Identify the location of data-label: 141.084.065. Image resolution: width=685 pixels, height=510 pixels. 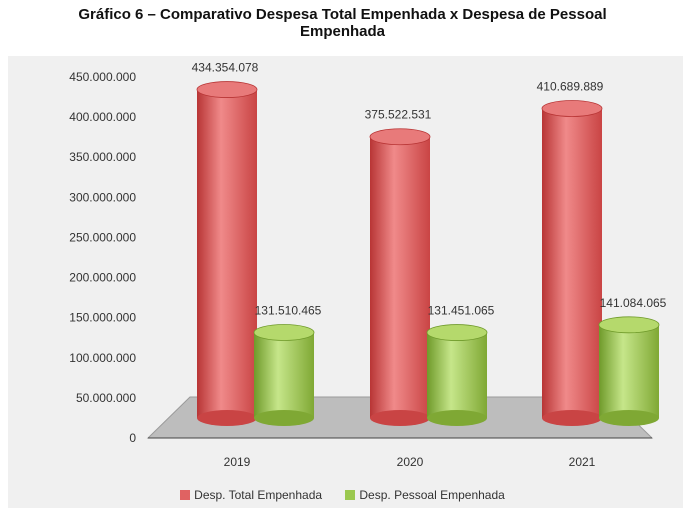
(633, 303).